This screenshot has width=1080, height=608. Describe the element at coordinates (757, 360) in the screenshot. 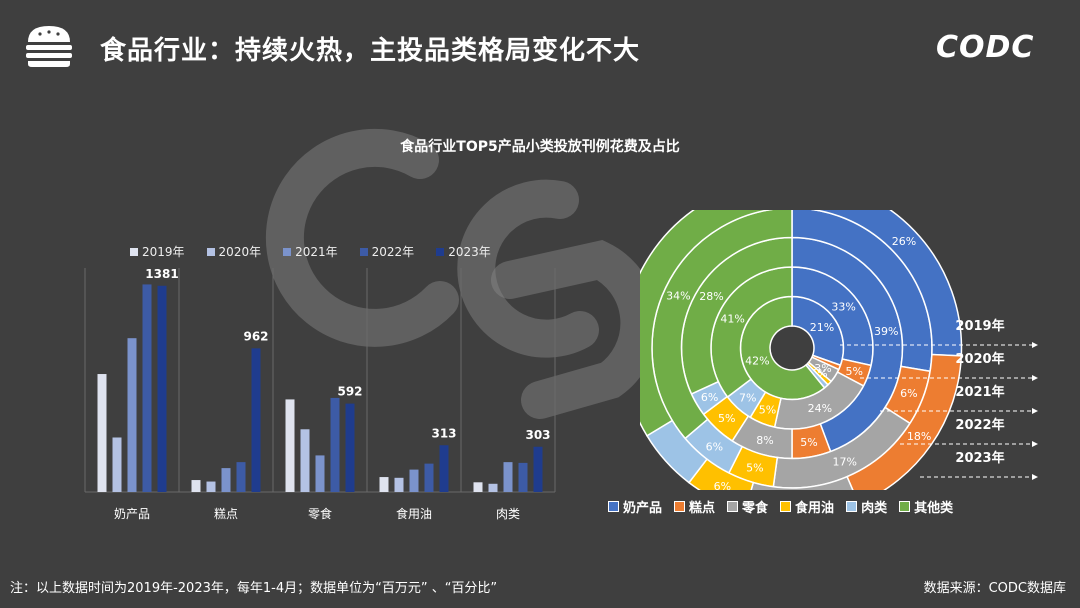

I see `slice-label: 42%` at that location.